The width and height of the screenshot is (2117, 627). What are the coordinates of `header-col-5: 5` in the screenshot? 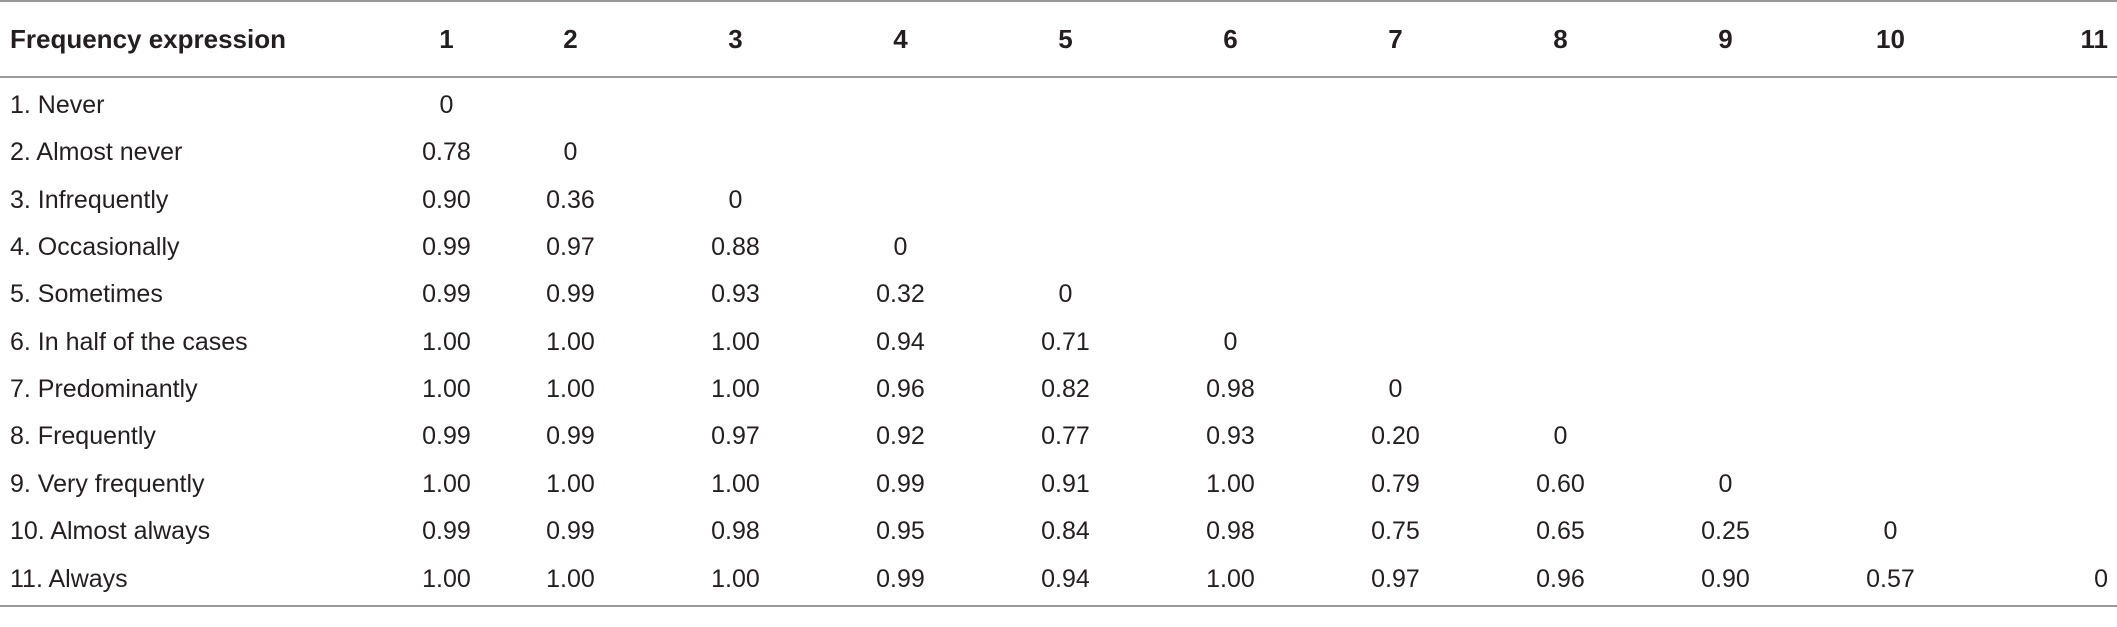 It's located at (1065, 39).